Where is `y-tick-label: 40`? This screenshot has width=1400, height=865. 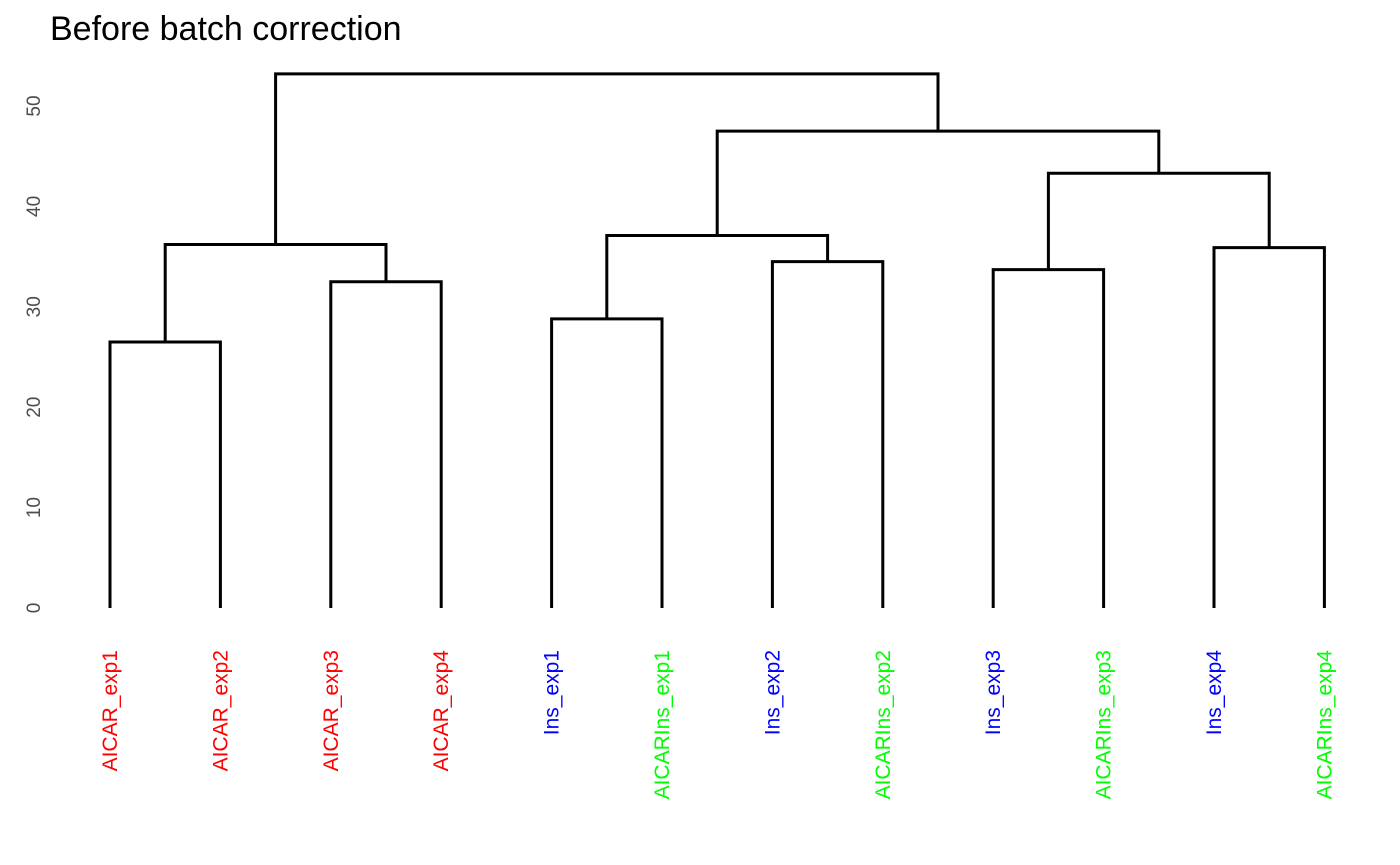 y-tick-label: 40 is located at coordinates (34, 206).